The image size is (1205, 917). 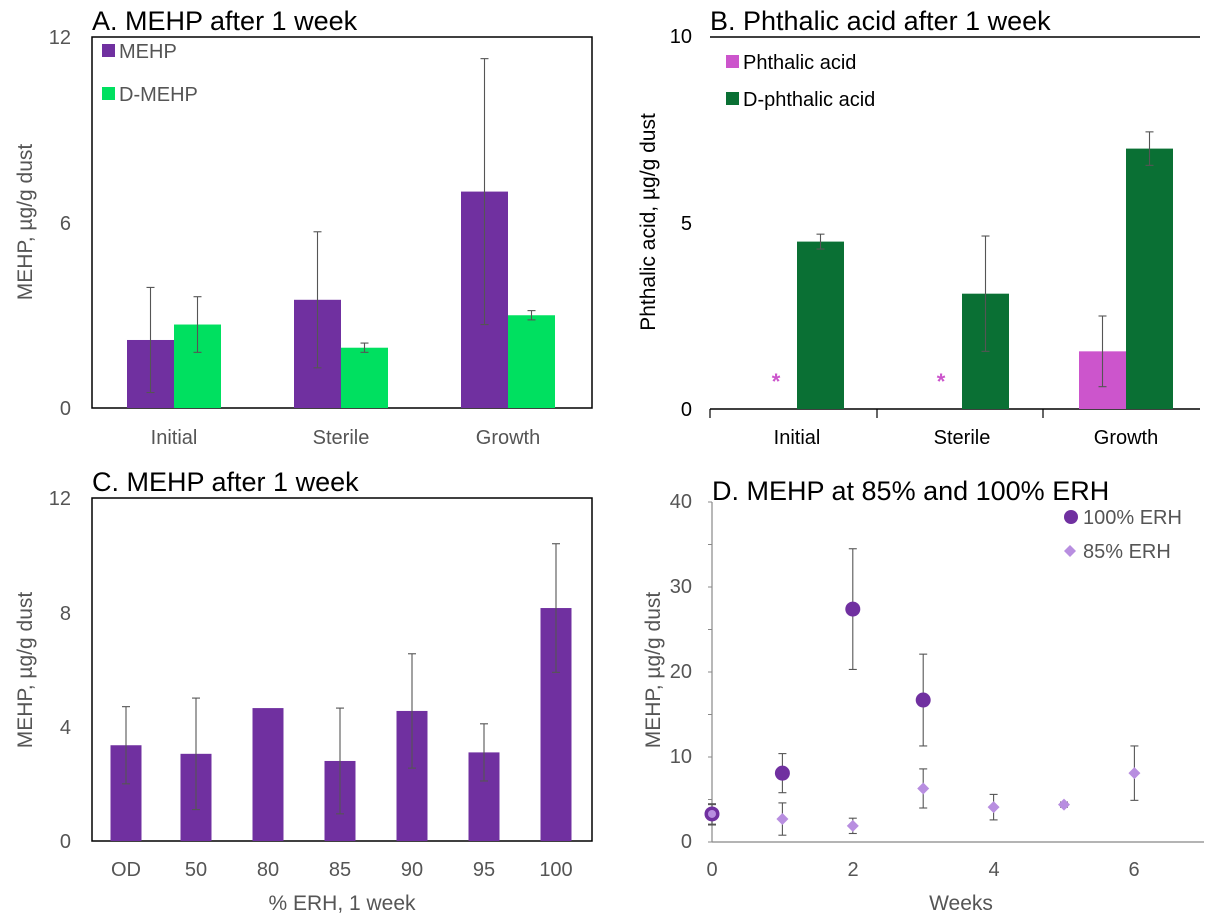 I want to click on y-tick-label: 5, so click(x=686, y=224).